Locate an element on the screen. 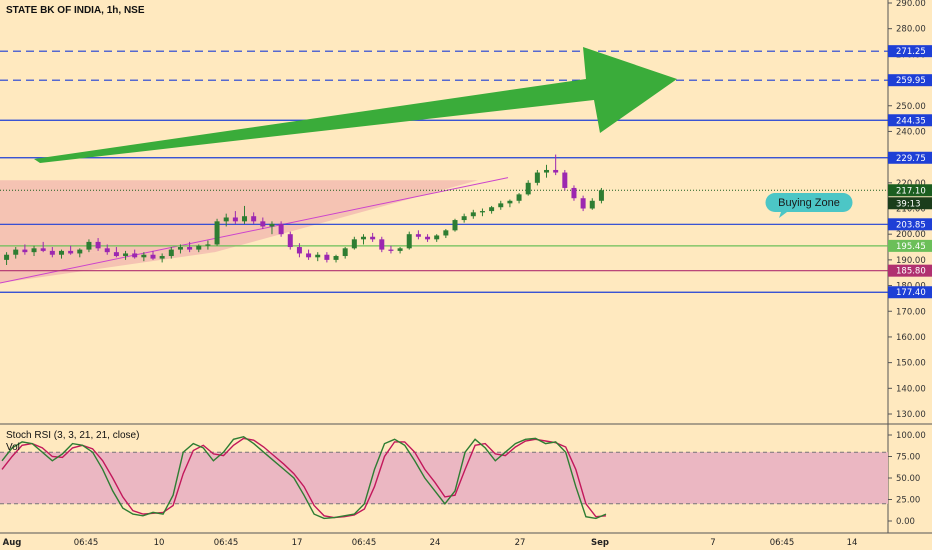 The image size is (932, 550). x-tick-label: 06:45 is located at coordinates (364, 543).